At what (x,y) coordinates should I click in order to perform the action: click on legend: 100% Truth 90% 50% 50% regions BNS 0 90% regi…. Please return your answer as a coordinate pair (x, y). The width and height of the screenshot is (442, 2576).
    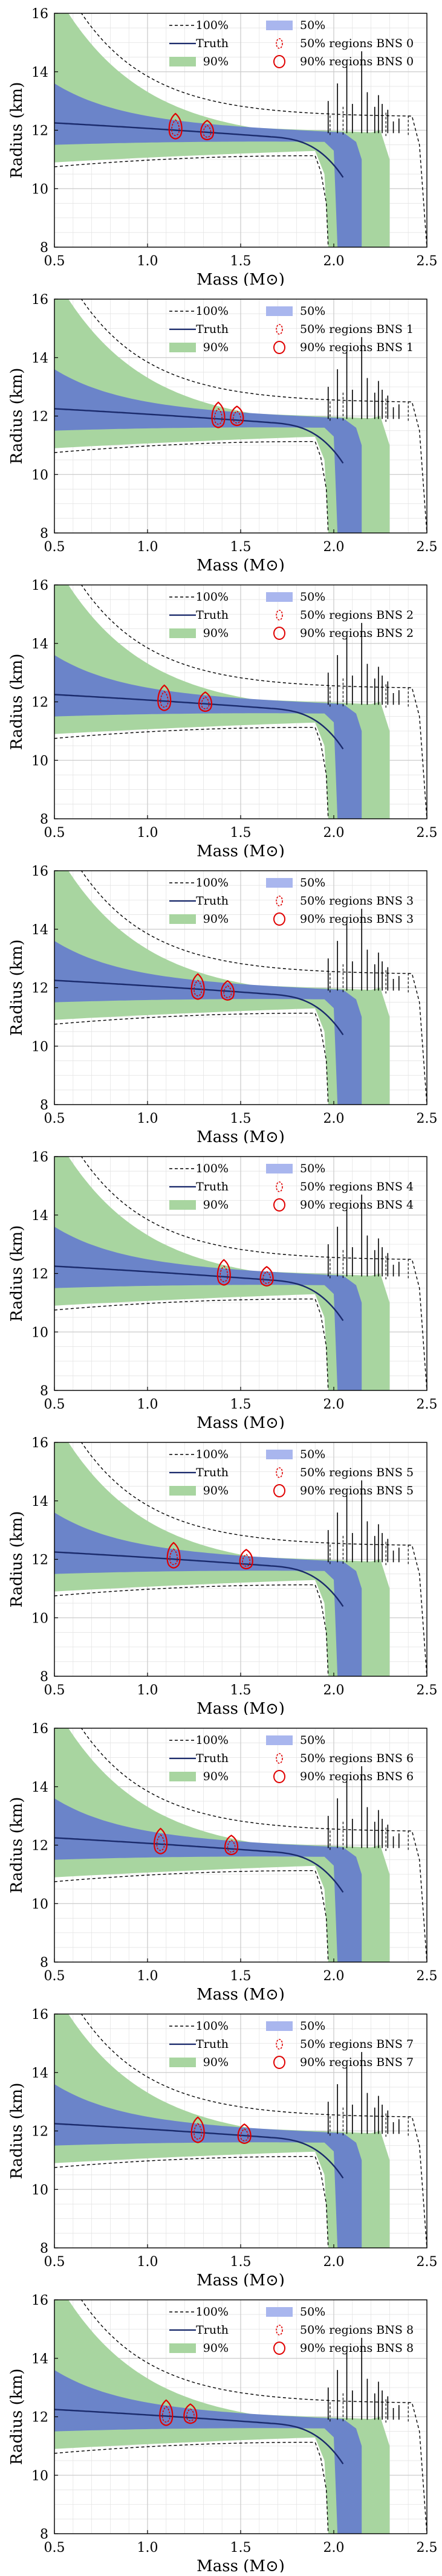
    Looking at the image, I should click on (291, 44).